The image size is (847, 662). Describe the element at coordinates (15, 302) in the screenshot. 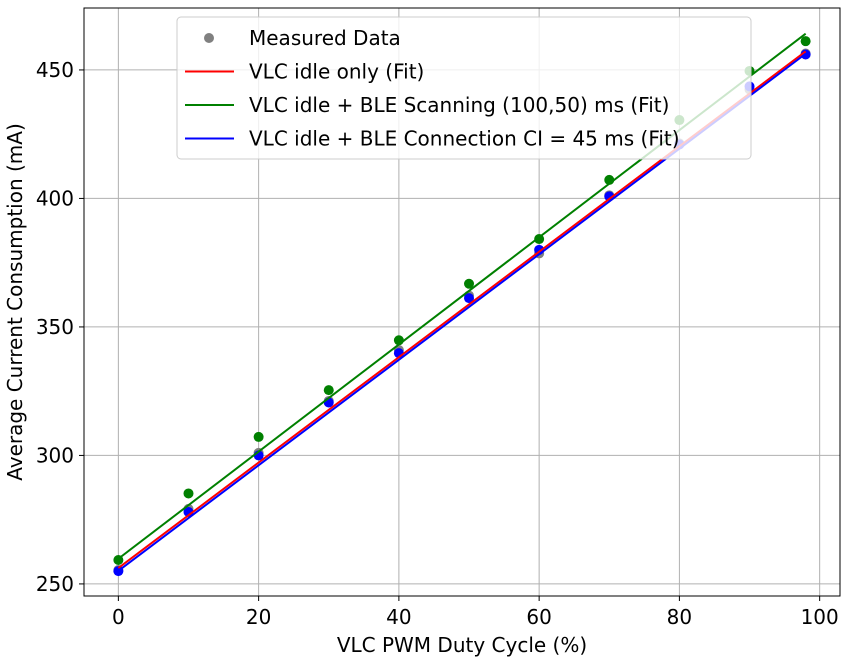

I see `y-axis-label: Average Current Consumption (mA)` at that location.